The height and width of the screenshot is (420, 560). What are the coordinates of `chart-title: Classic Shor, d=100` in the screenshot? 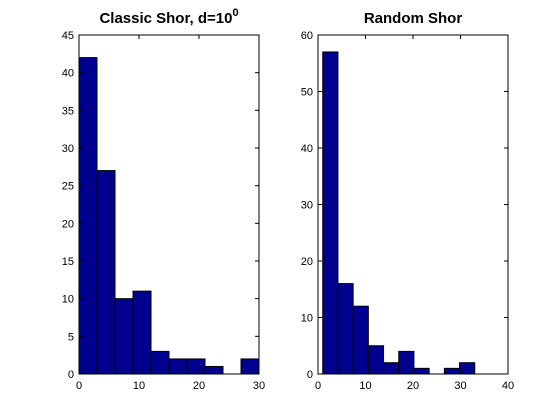 It's located at (168, 17).